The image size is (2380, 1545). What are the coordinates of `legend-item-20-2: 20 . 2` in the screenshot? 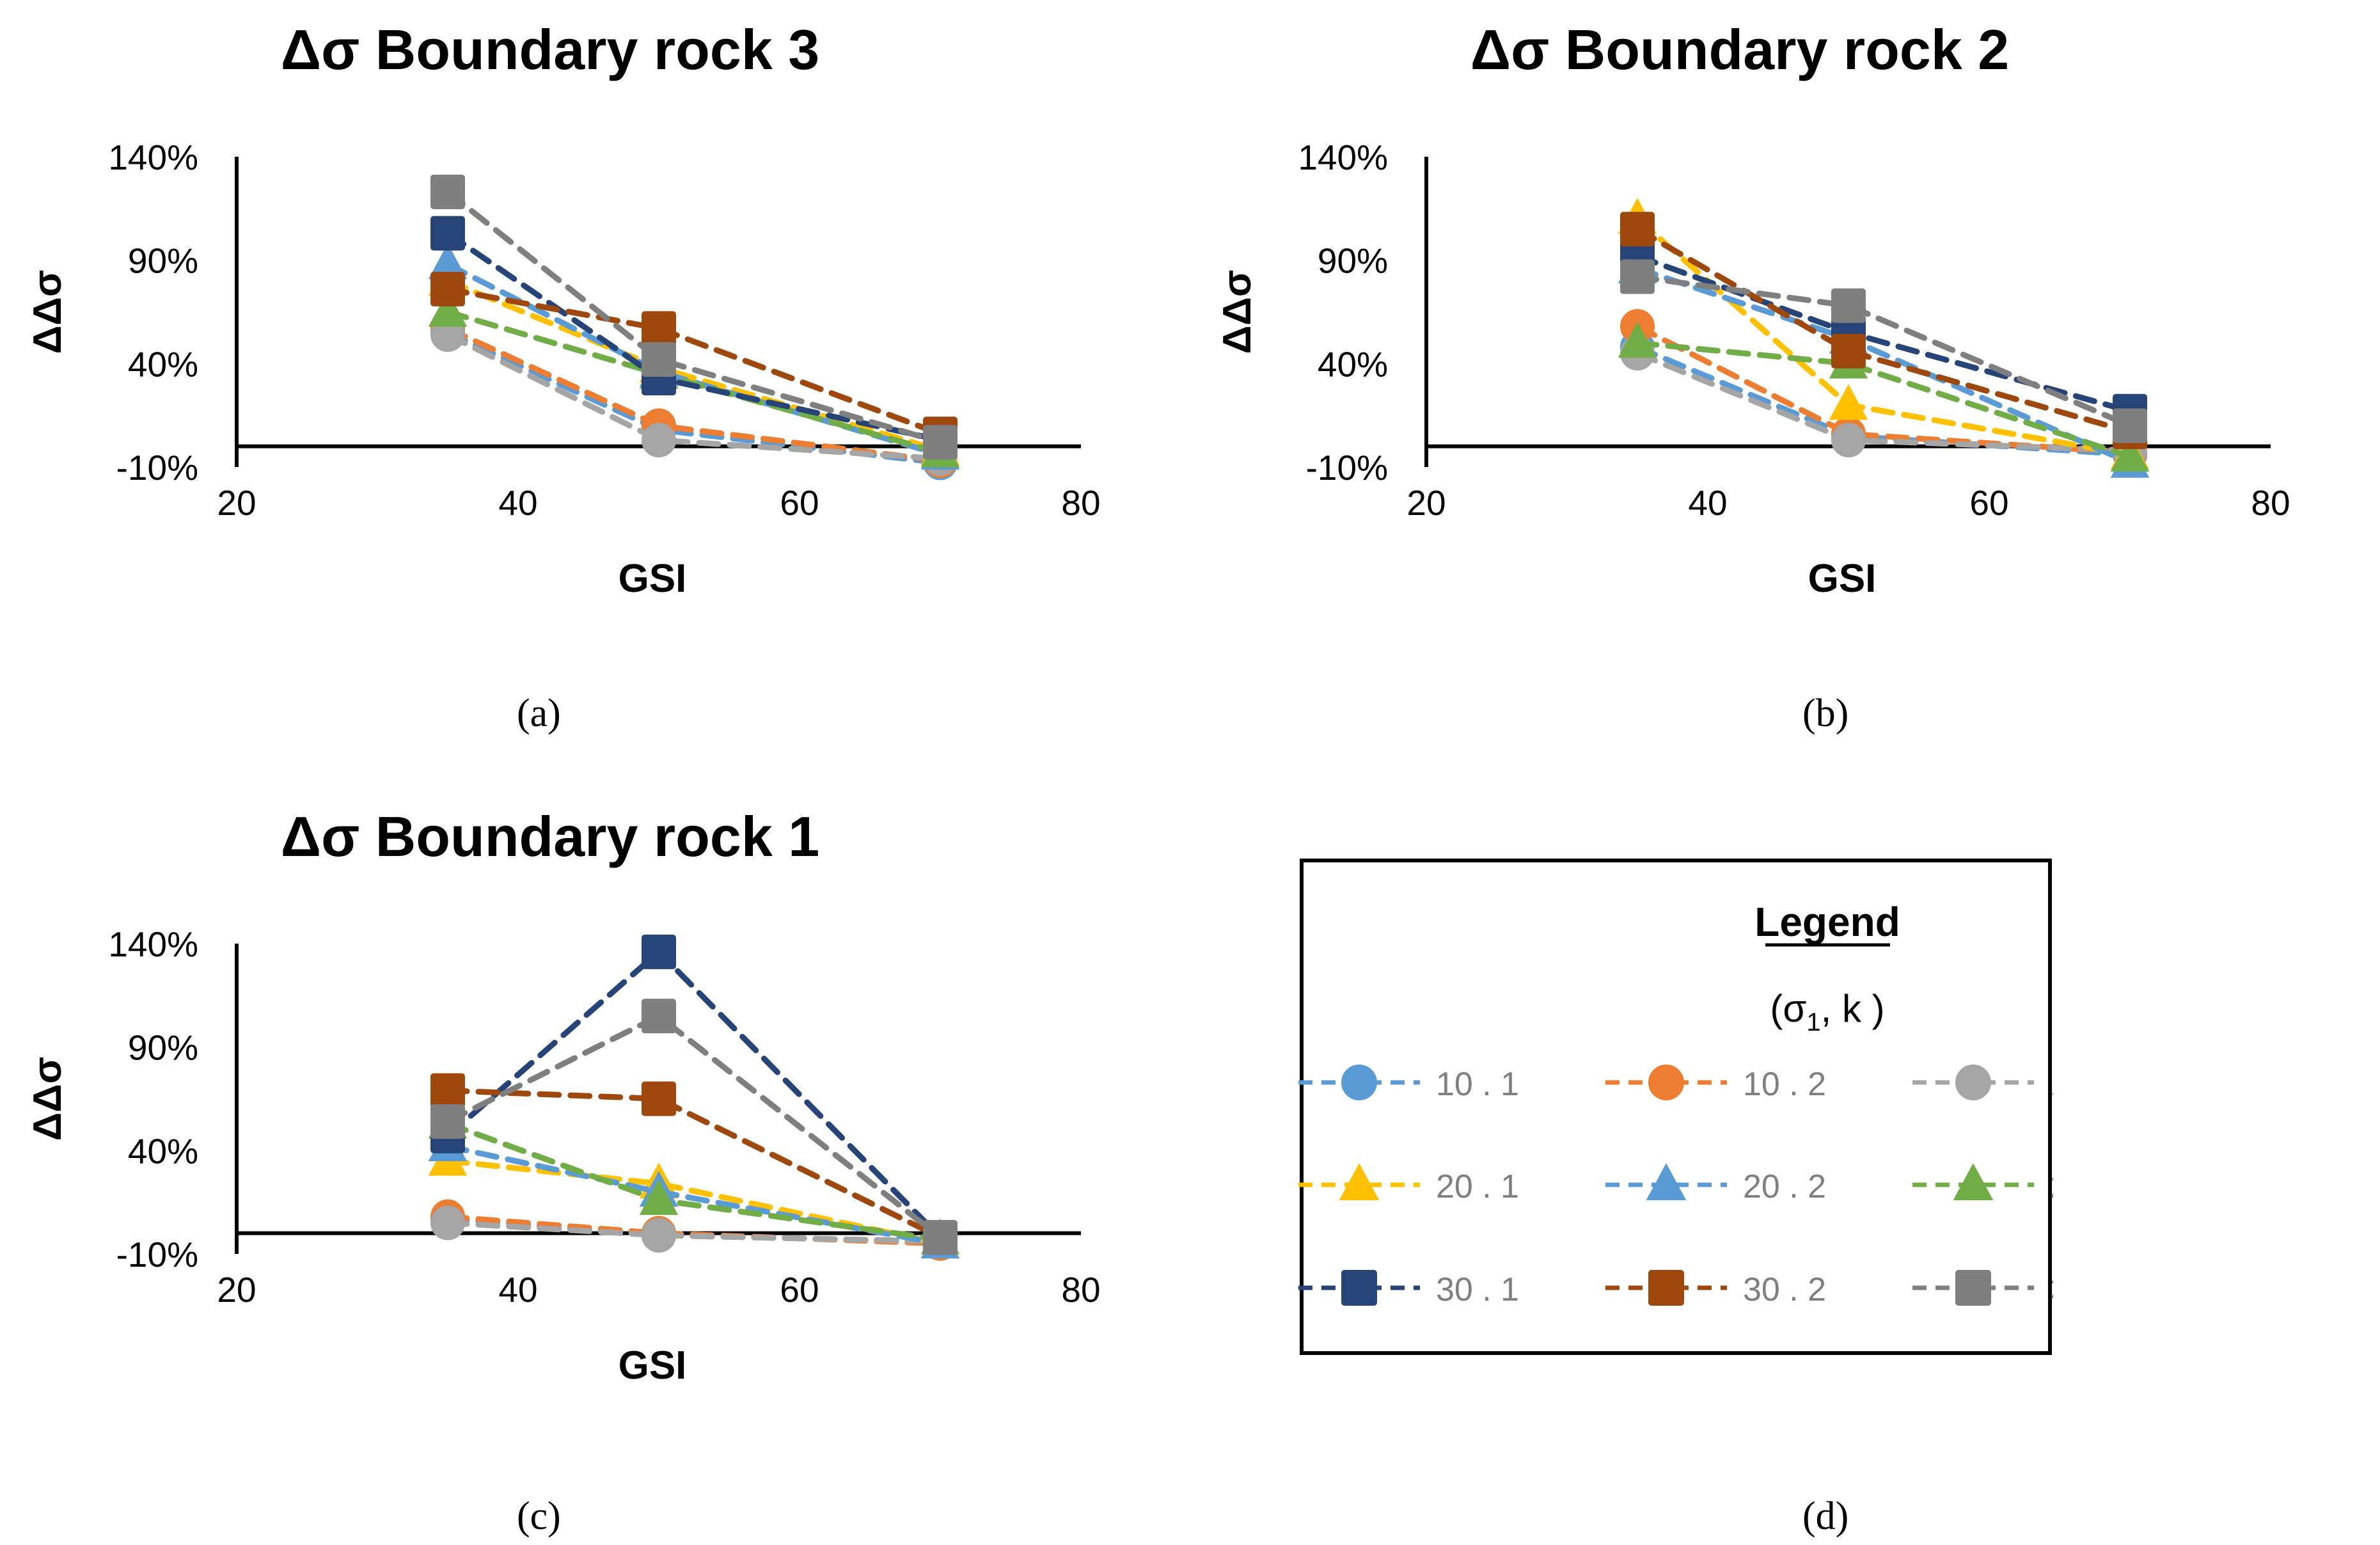 It's located at (1715, 1184).